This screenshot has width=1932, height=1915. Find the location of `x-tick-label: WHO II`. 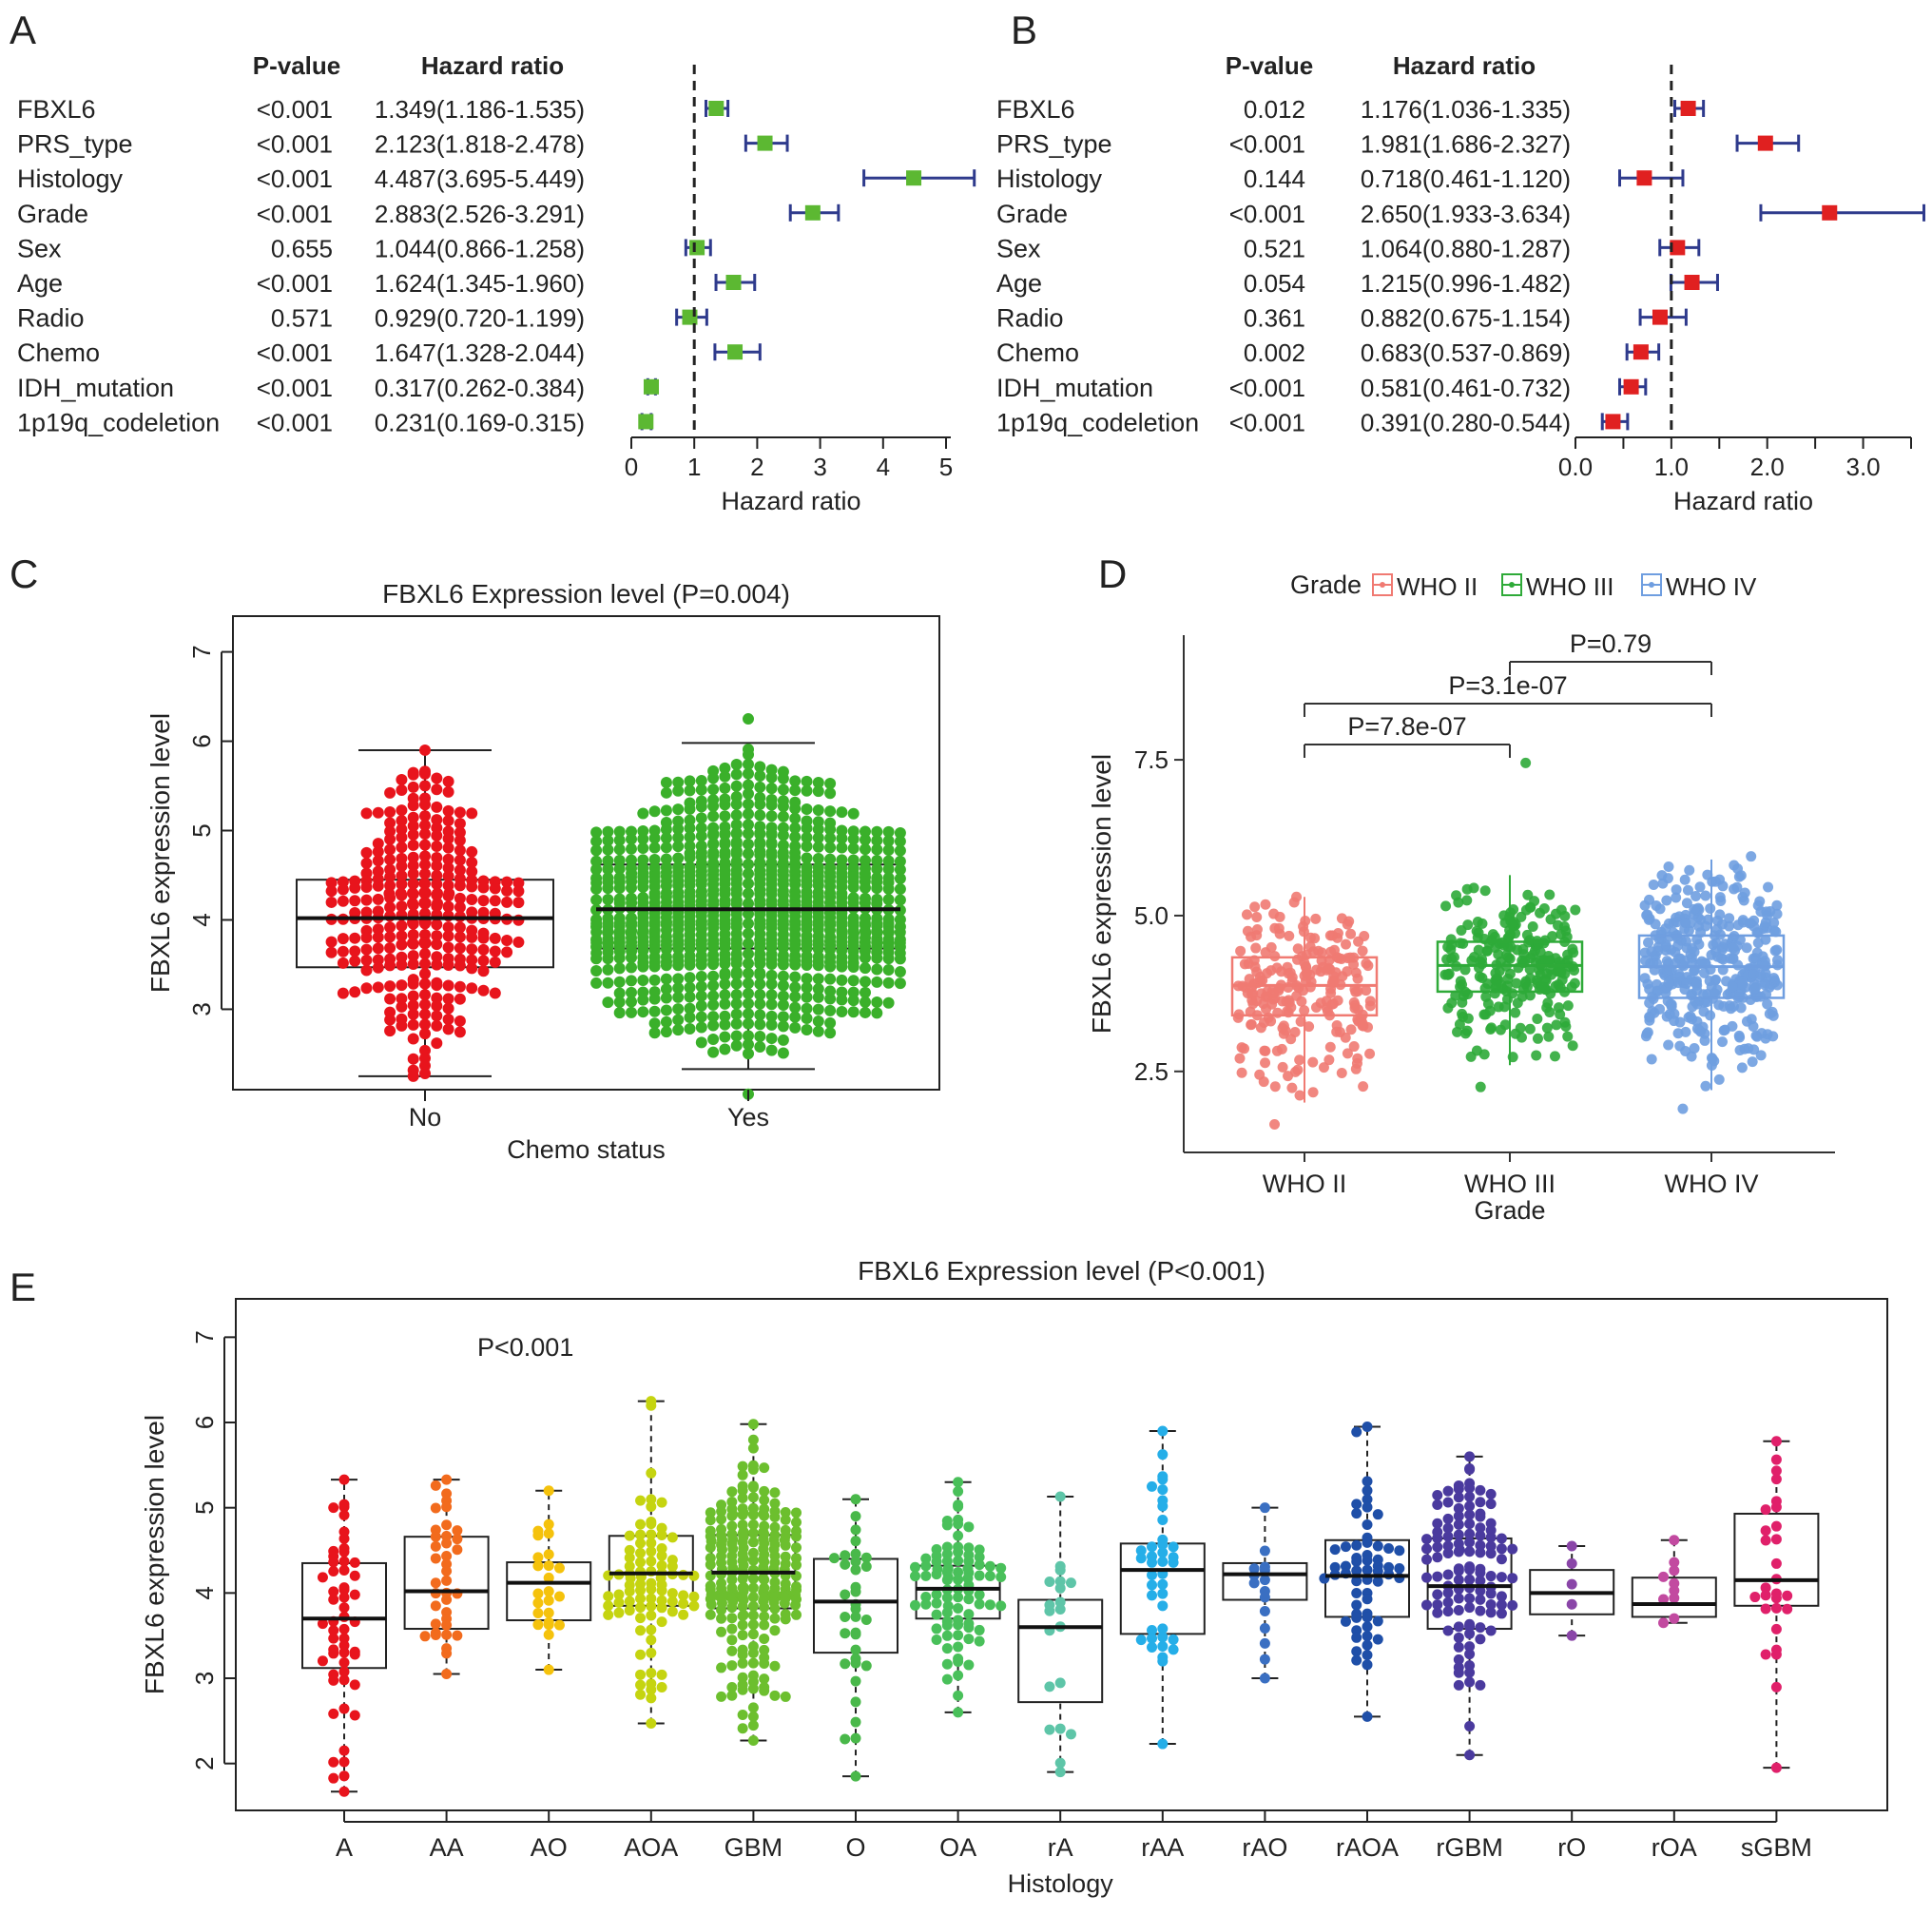

x-tick-label: WHO II is located at coordinates (1305, 1184).